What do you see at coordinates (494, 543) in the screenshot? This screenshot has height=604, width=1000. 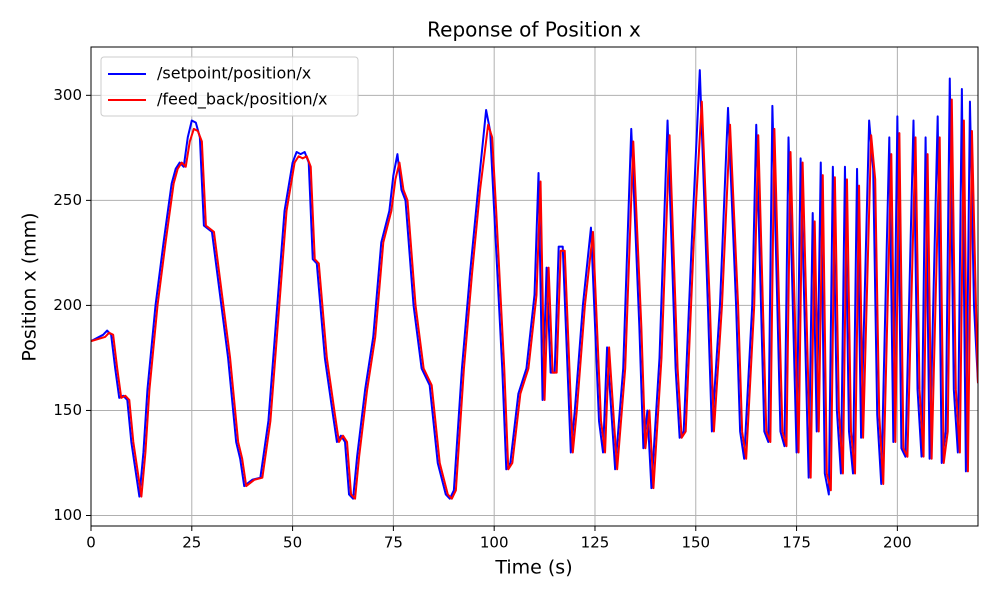 I see `x-tick-label: 100` at bounding box center [494, 543].